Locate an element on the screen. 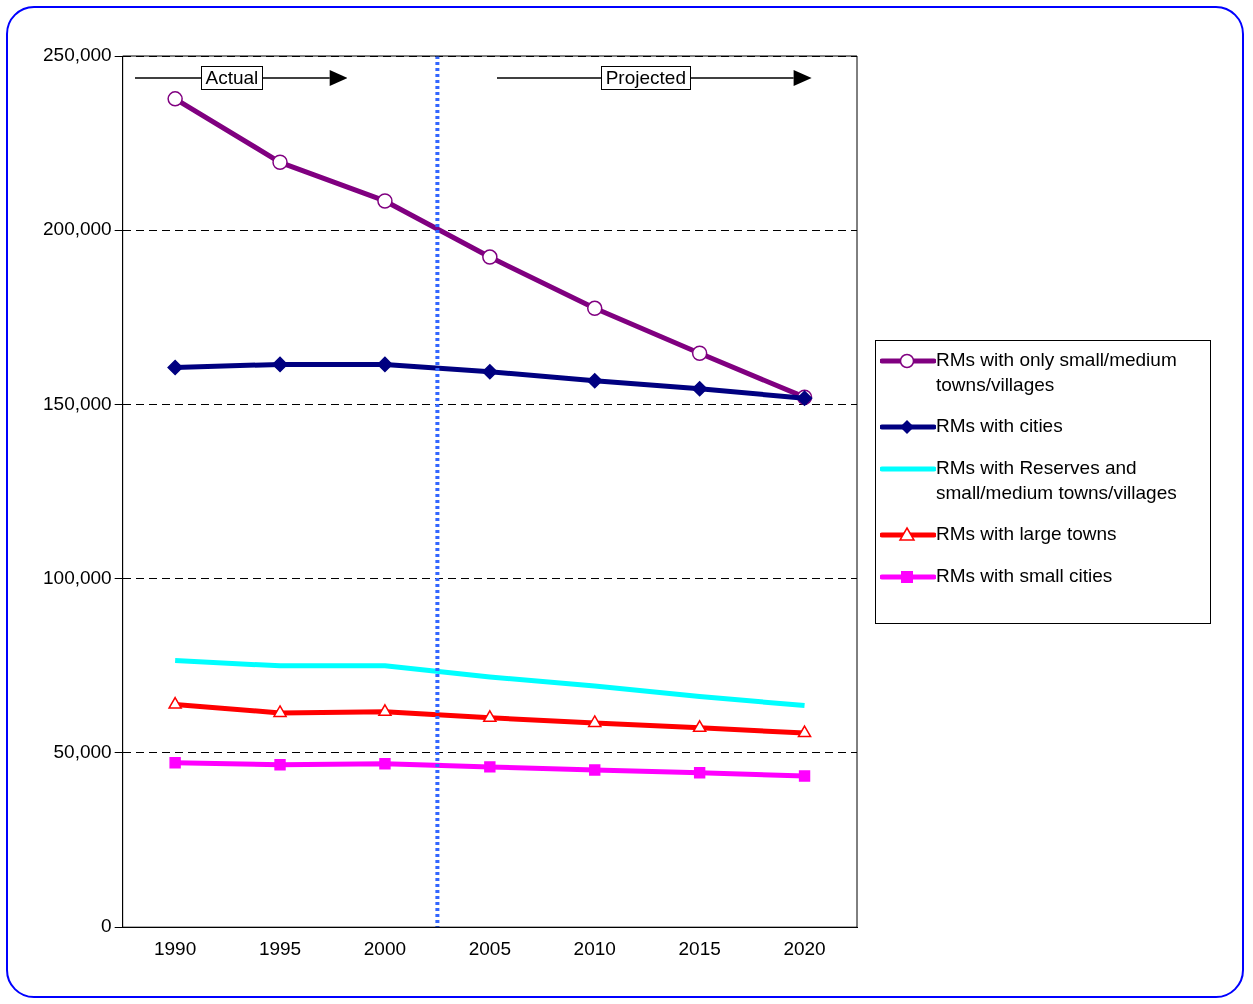 This screenshot has height=1004, width=1253. x-tick-label: 2000 is located at coordinates (385, 948).